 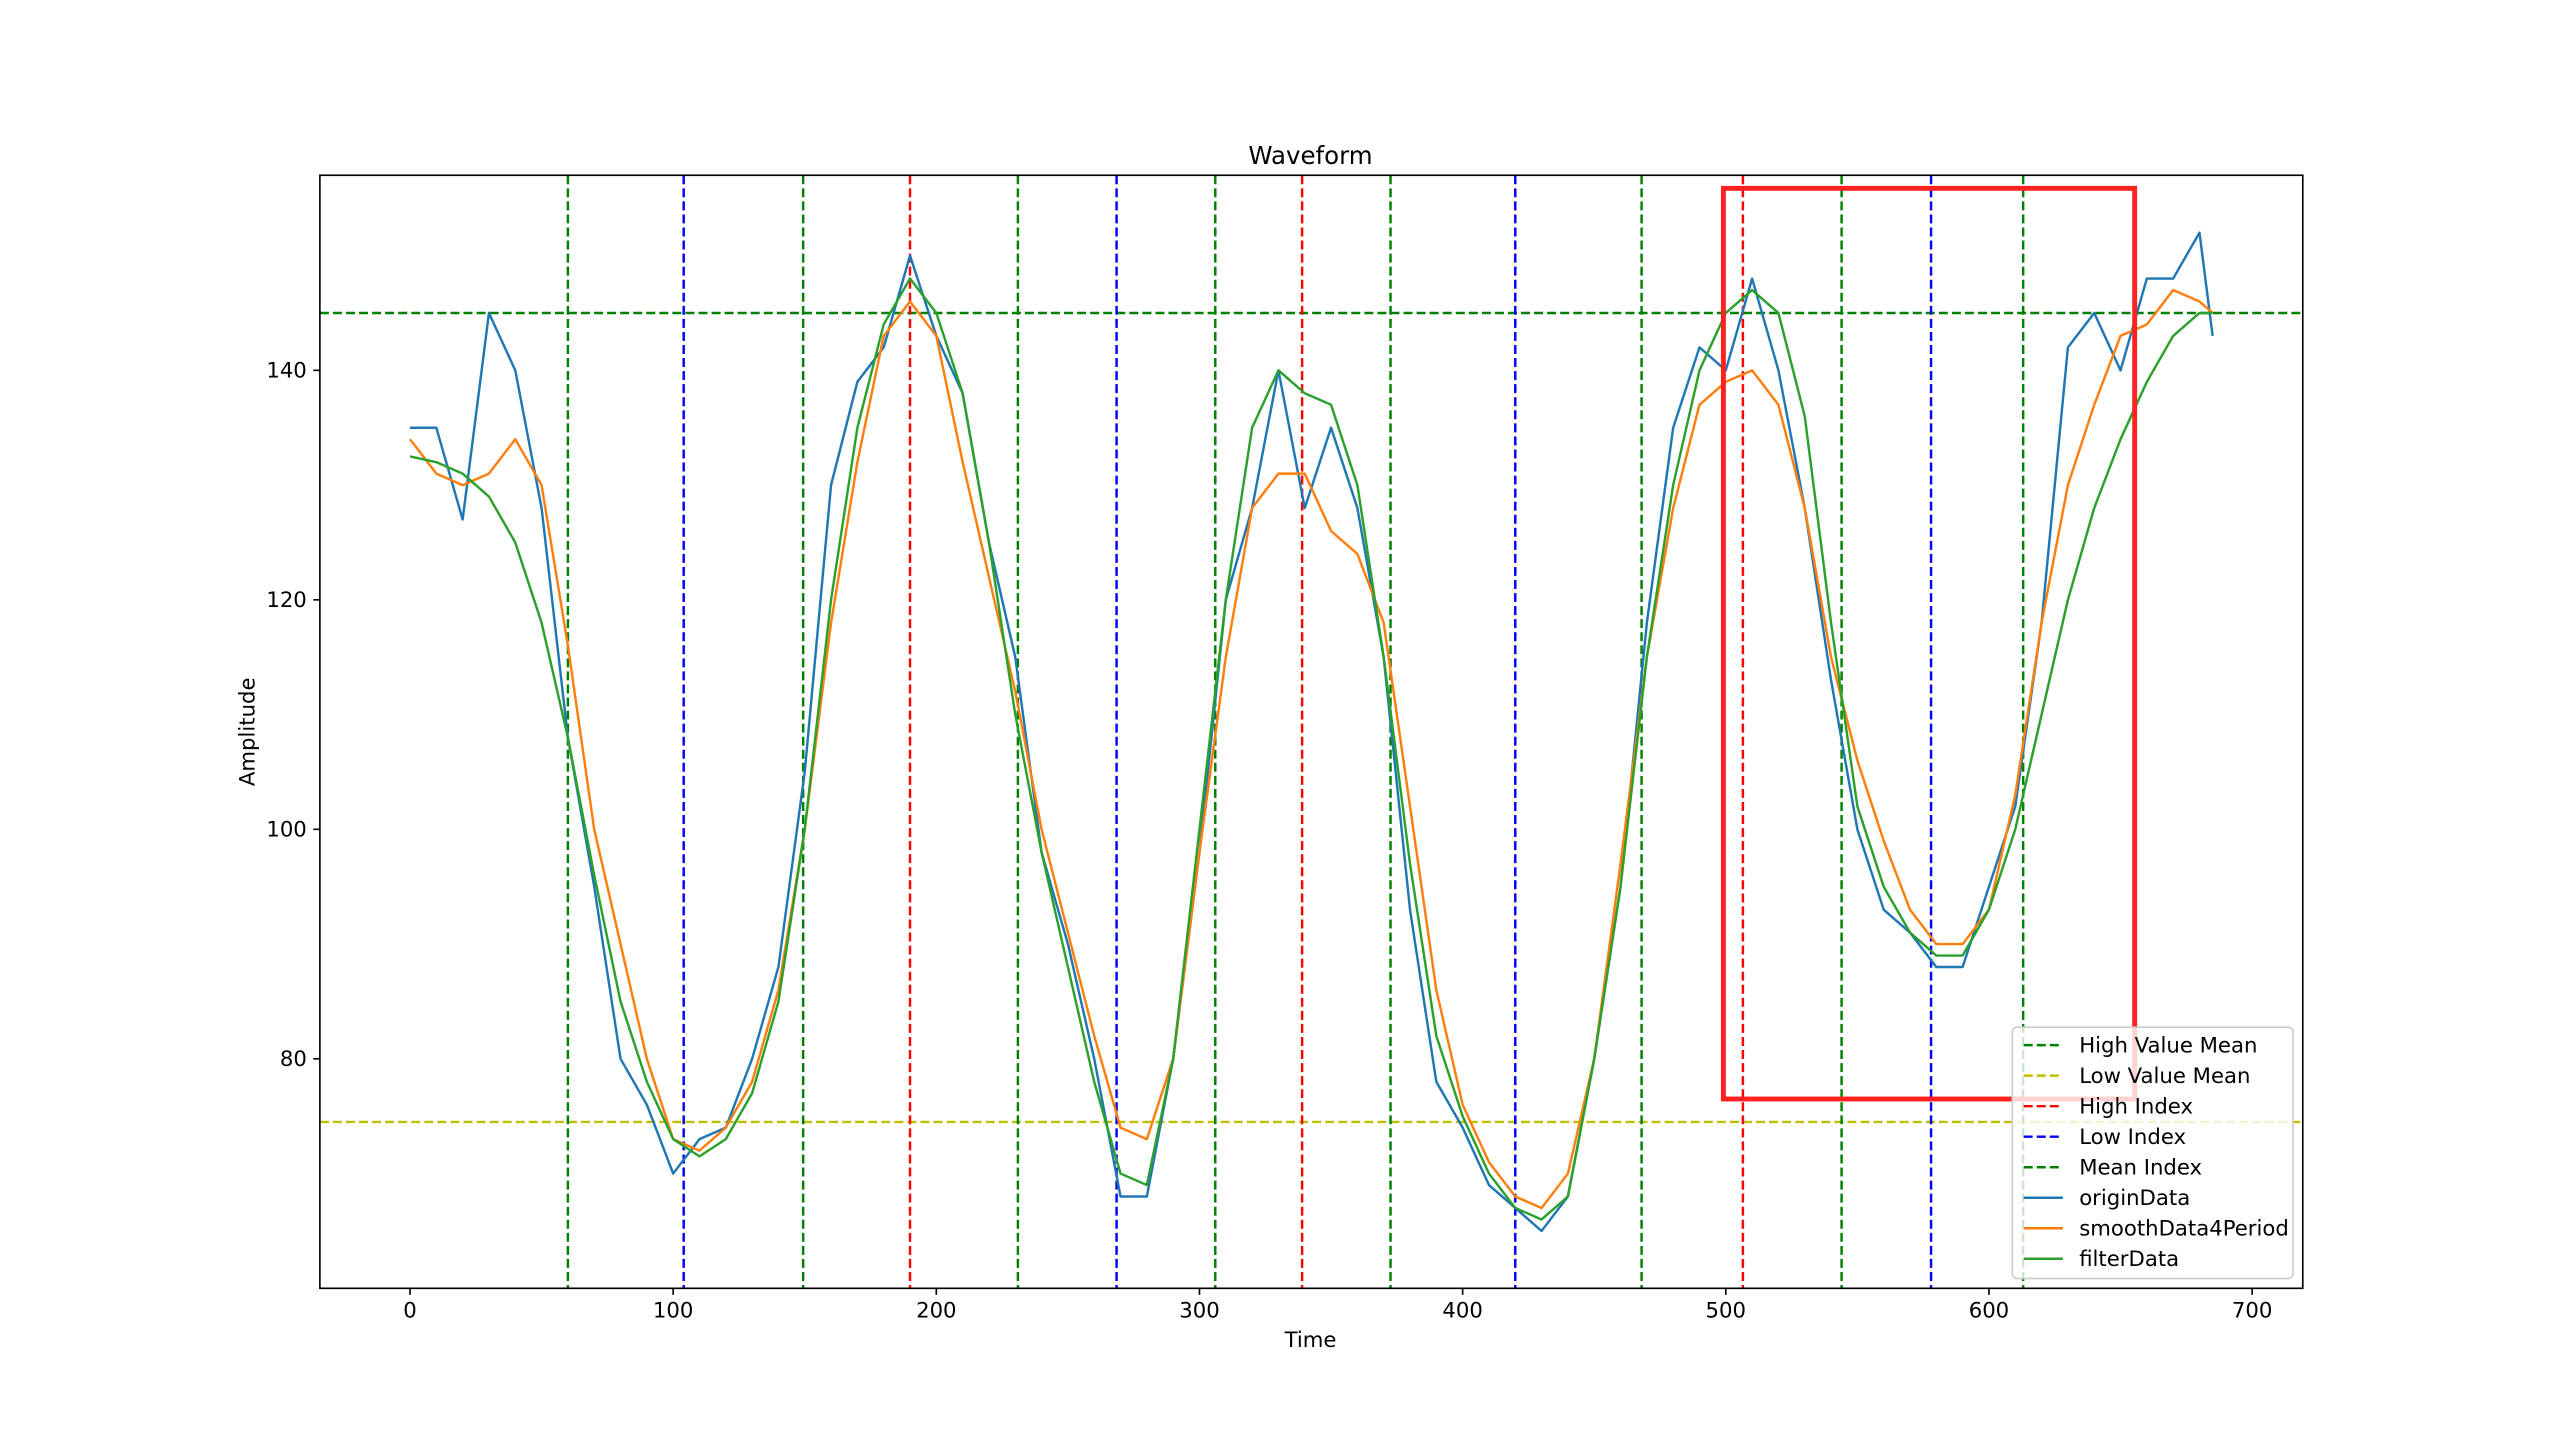 What do you see at coordinates (1199, 1311) in the screenshot?
I see `x-tick-label: 300` at bounding box center [1199, 1311].